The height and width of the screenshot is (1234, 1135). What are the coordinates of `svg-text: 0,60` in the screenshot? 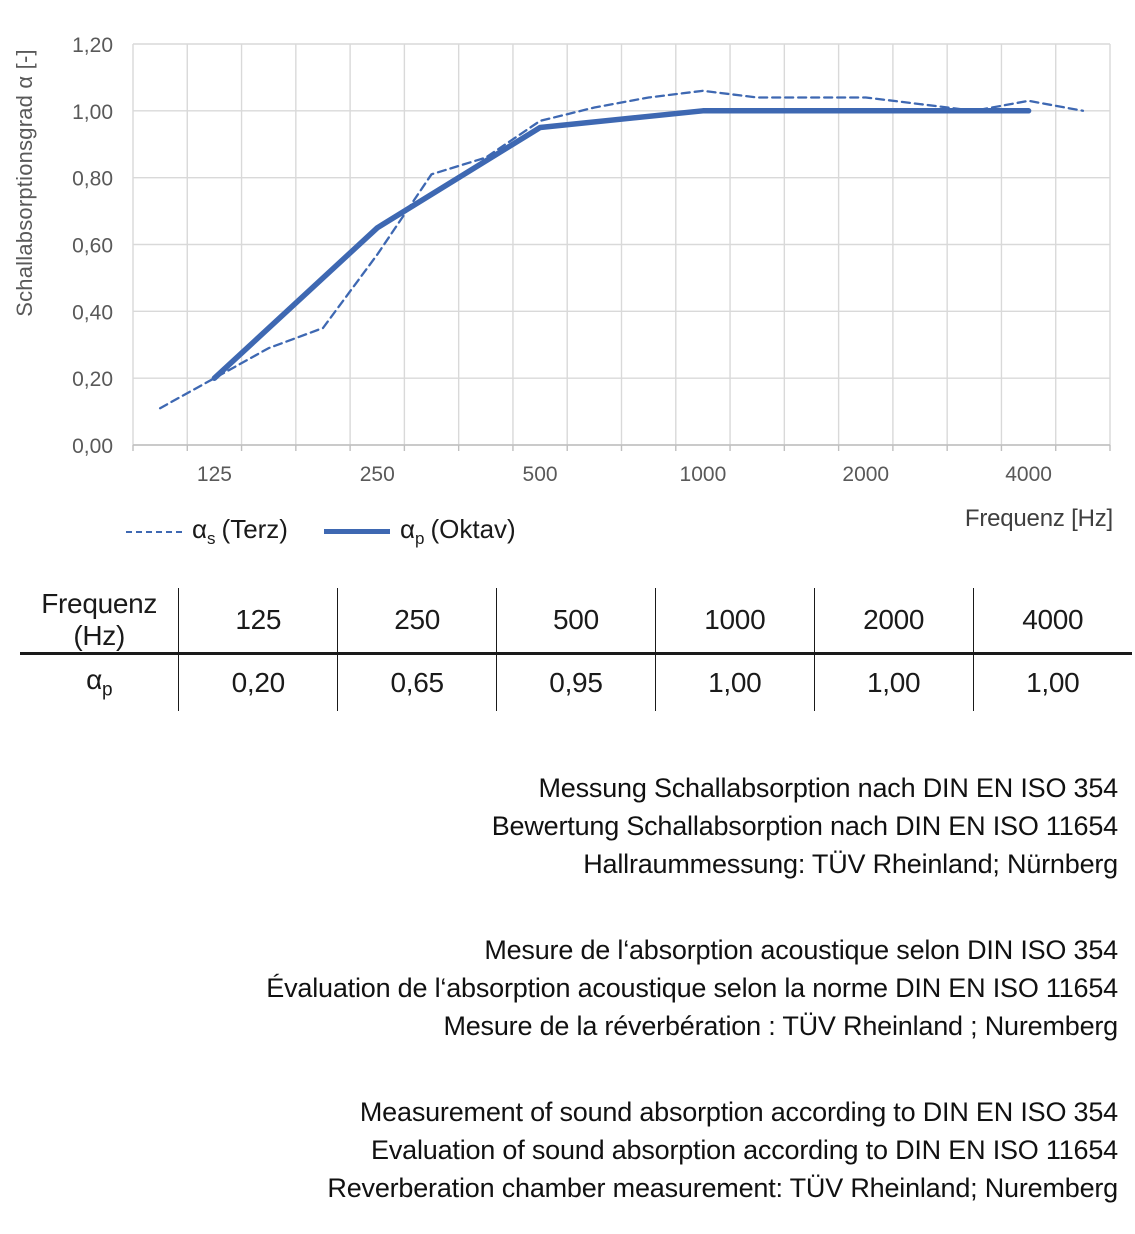 It's located at (92, 246).